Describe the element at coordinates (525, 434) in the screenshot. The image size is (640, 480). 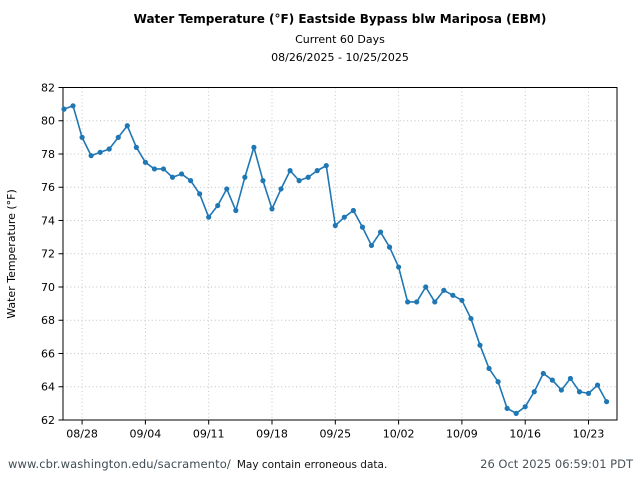
I see `x-tick-label: 10/16` at that location.